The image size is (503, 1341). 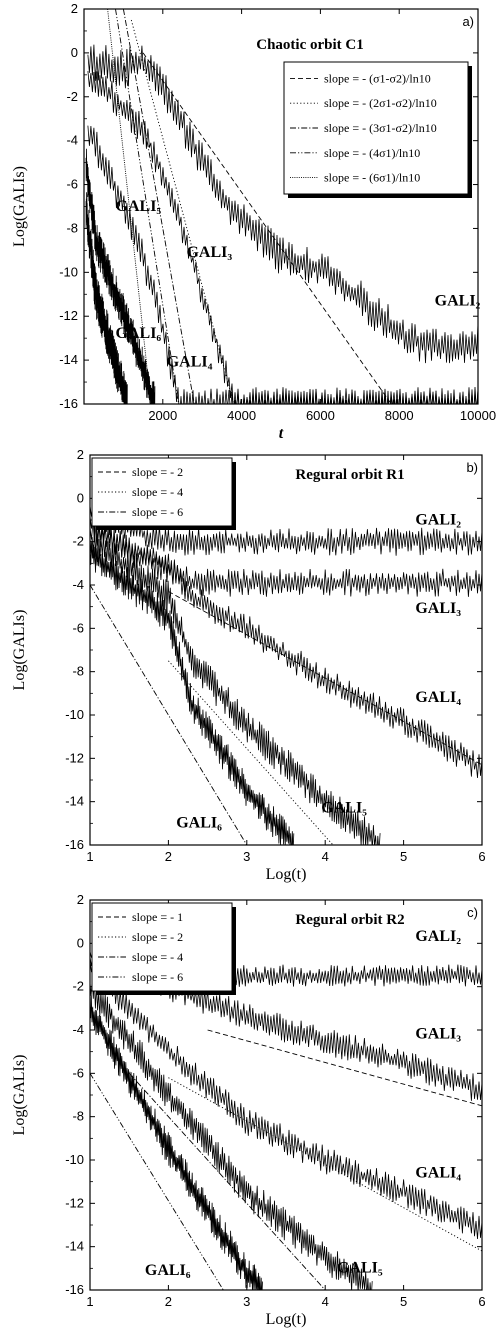 I want to click on x-tick-label: 2000, so click(x=162, y=415).